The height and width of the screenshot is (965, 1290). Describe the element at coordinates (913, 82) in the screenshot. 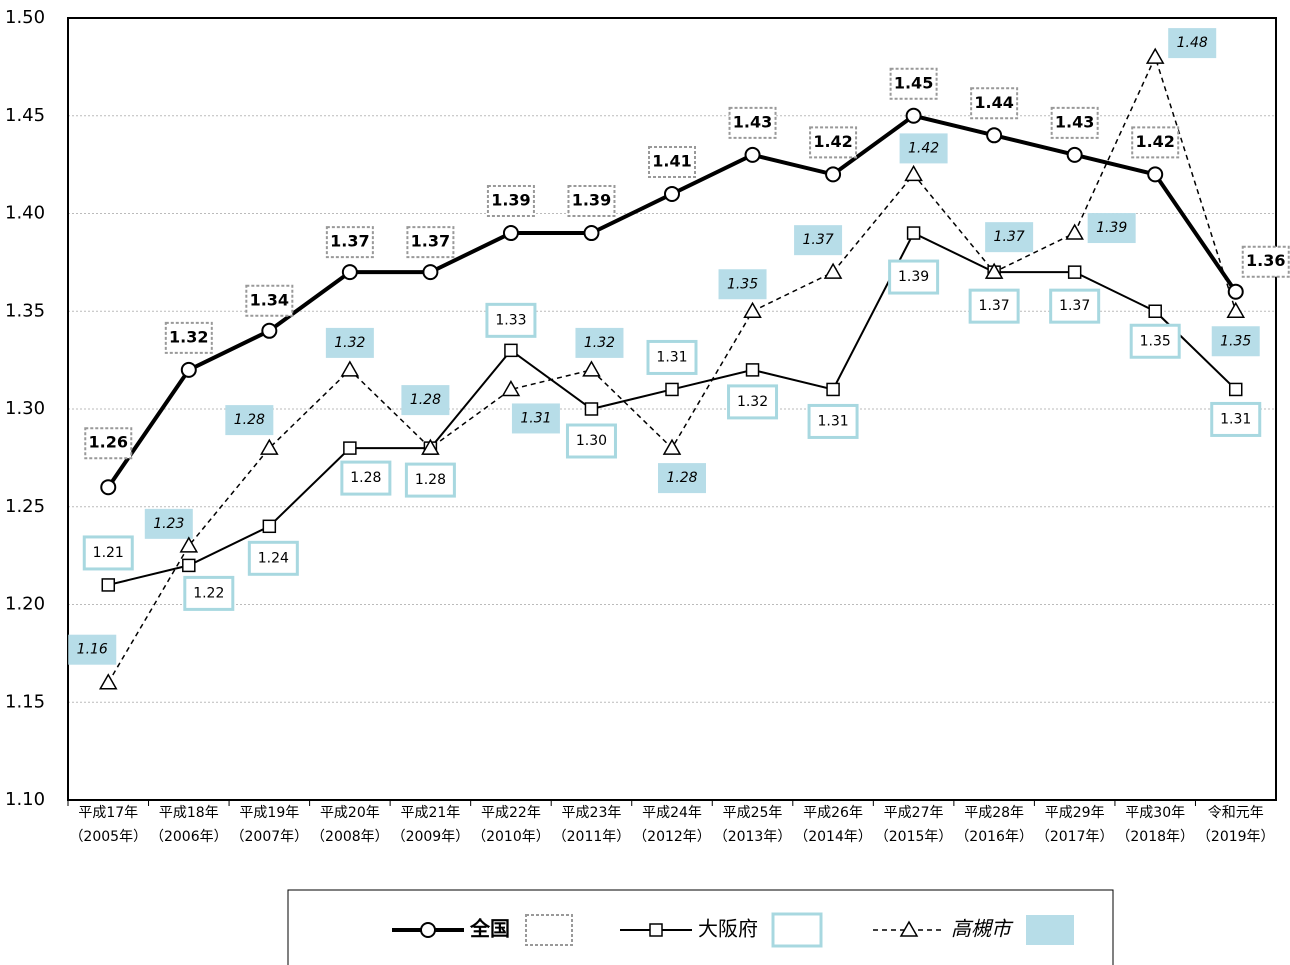

I see `value-label: 1.45` at that location.